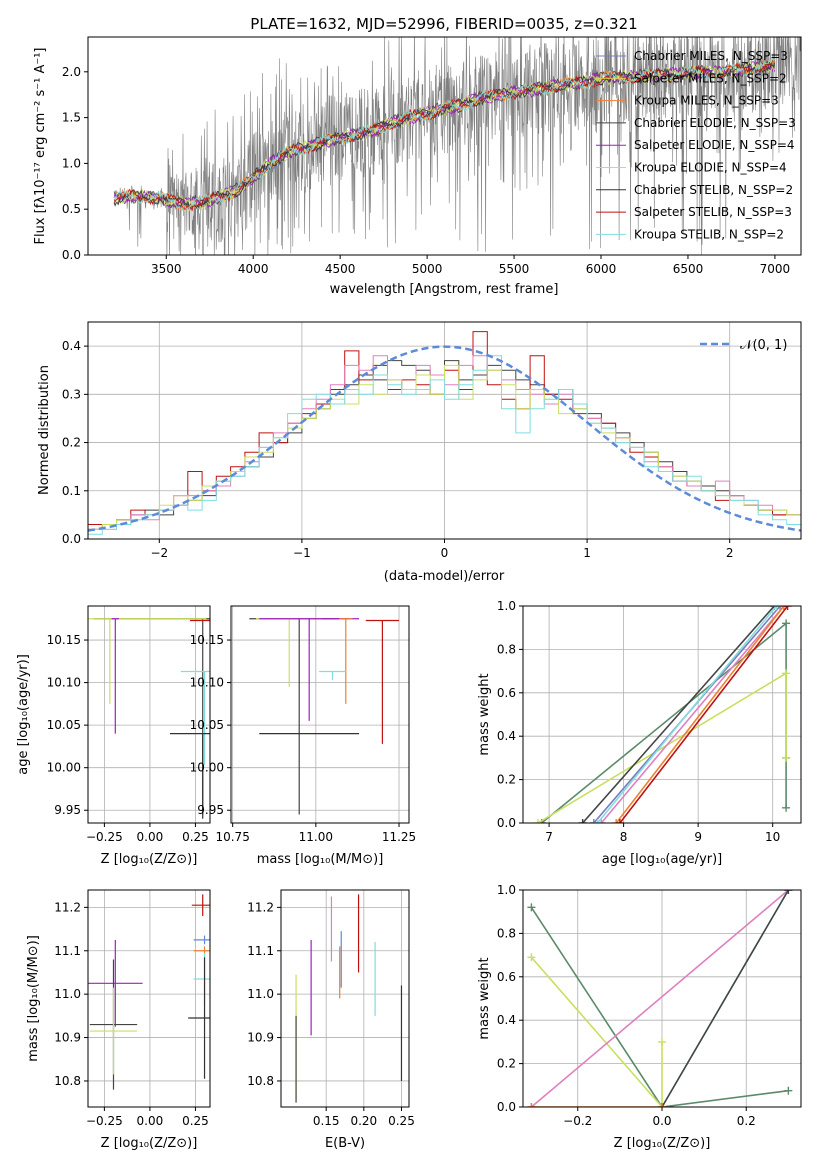 The width and height of the screenshot is (819, 1170). Describe the element at coordinates (709, 234) in the screenshot. I see `spectrum-legend-label: Kroupa STELIB, N_SSP=2` at that location.